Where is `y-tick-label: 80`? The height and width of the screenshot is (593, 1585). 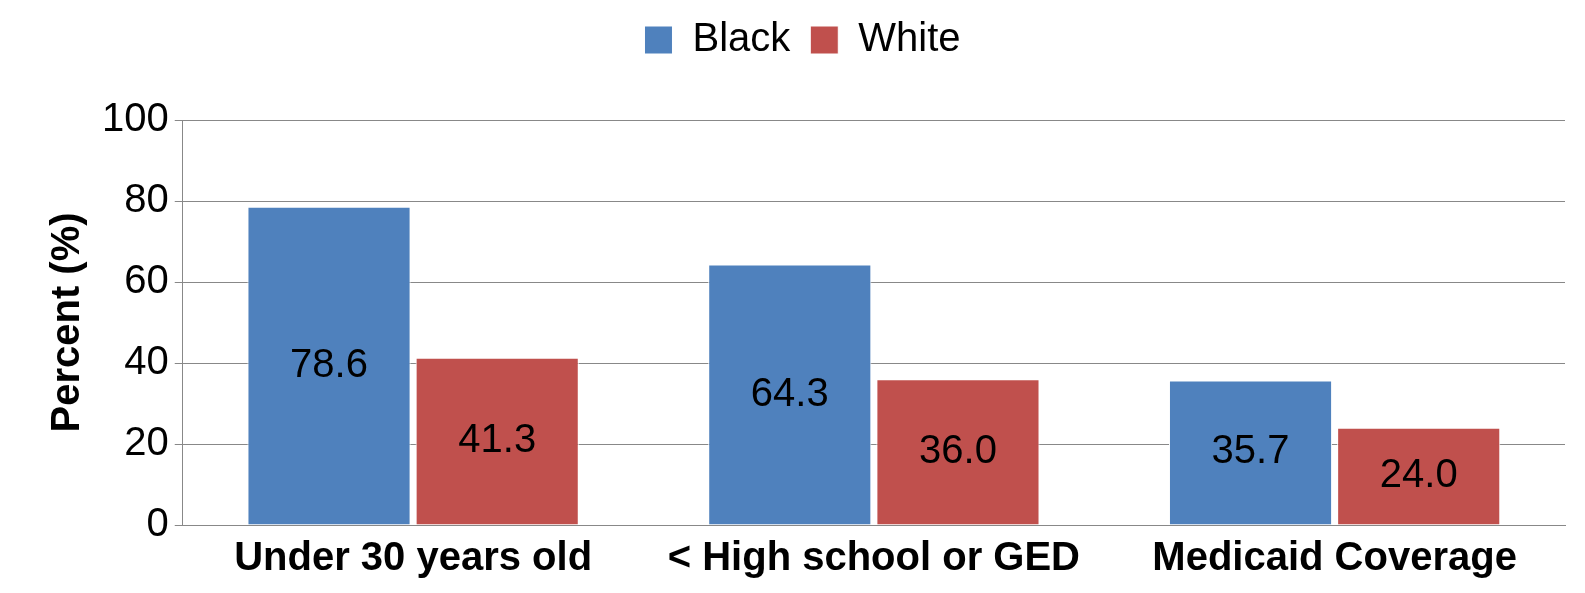
y-tick-label: 80 is located at coordinates (146, 198).